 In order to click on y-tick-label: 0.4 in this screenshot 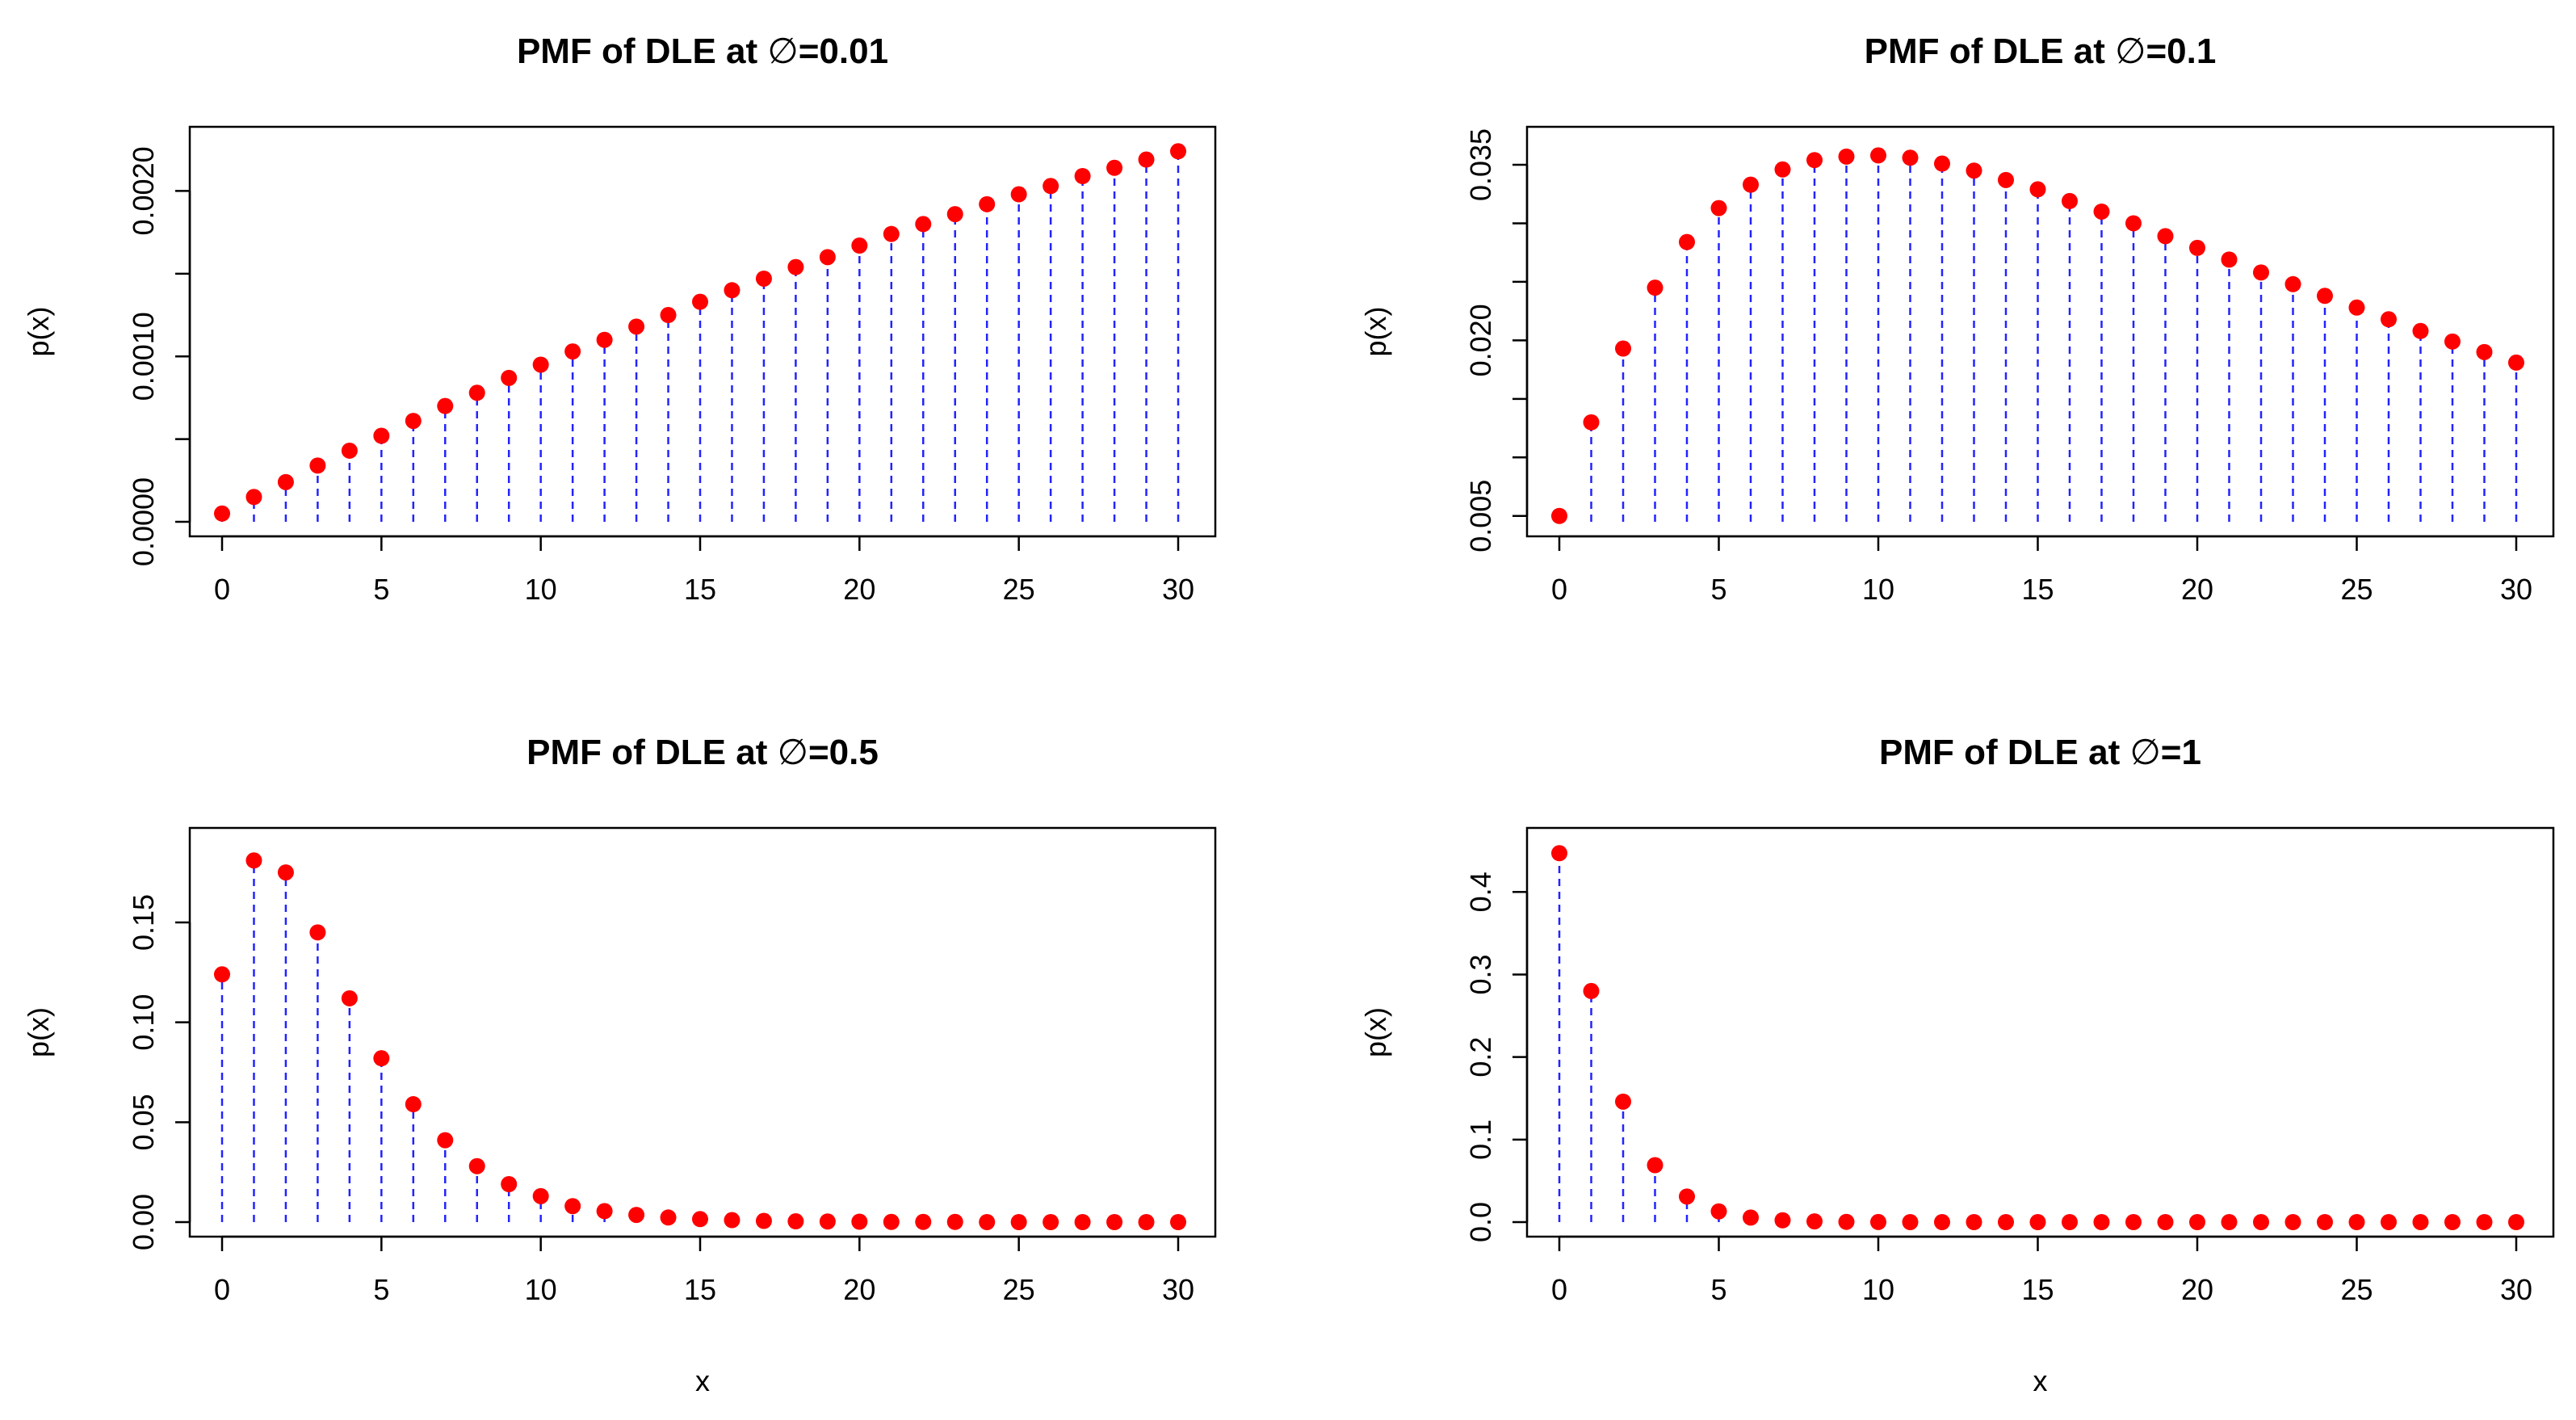, I will do `click(1480, 892)`.